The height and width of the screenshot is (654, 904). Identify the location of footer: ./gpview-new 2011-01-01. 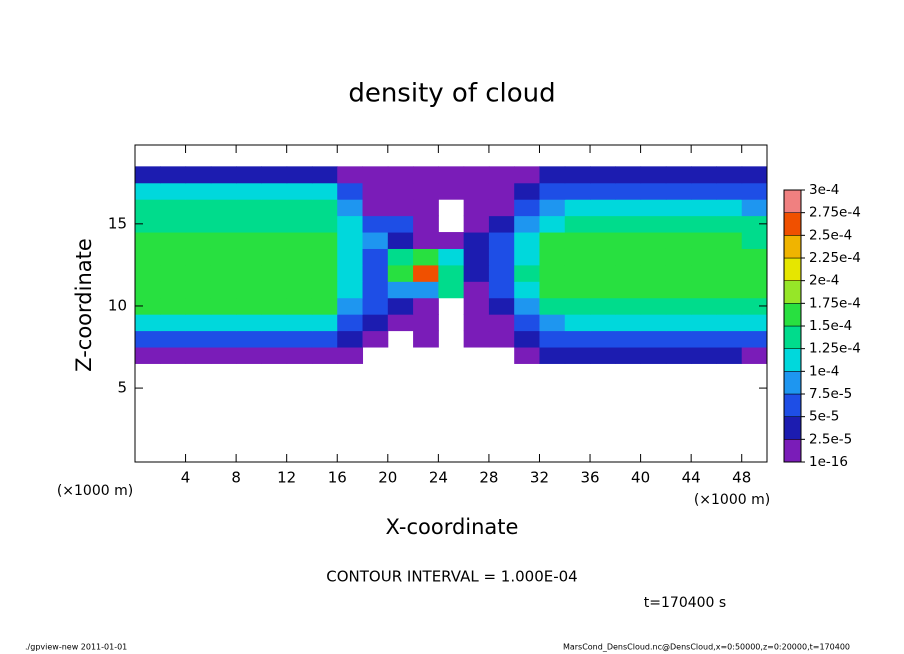
(76, 647).